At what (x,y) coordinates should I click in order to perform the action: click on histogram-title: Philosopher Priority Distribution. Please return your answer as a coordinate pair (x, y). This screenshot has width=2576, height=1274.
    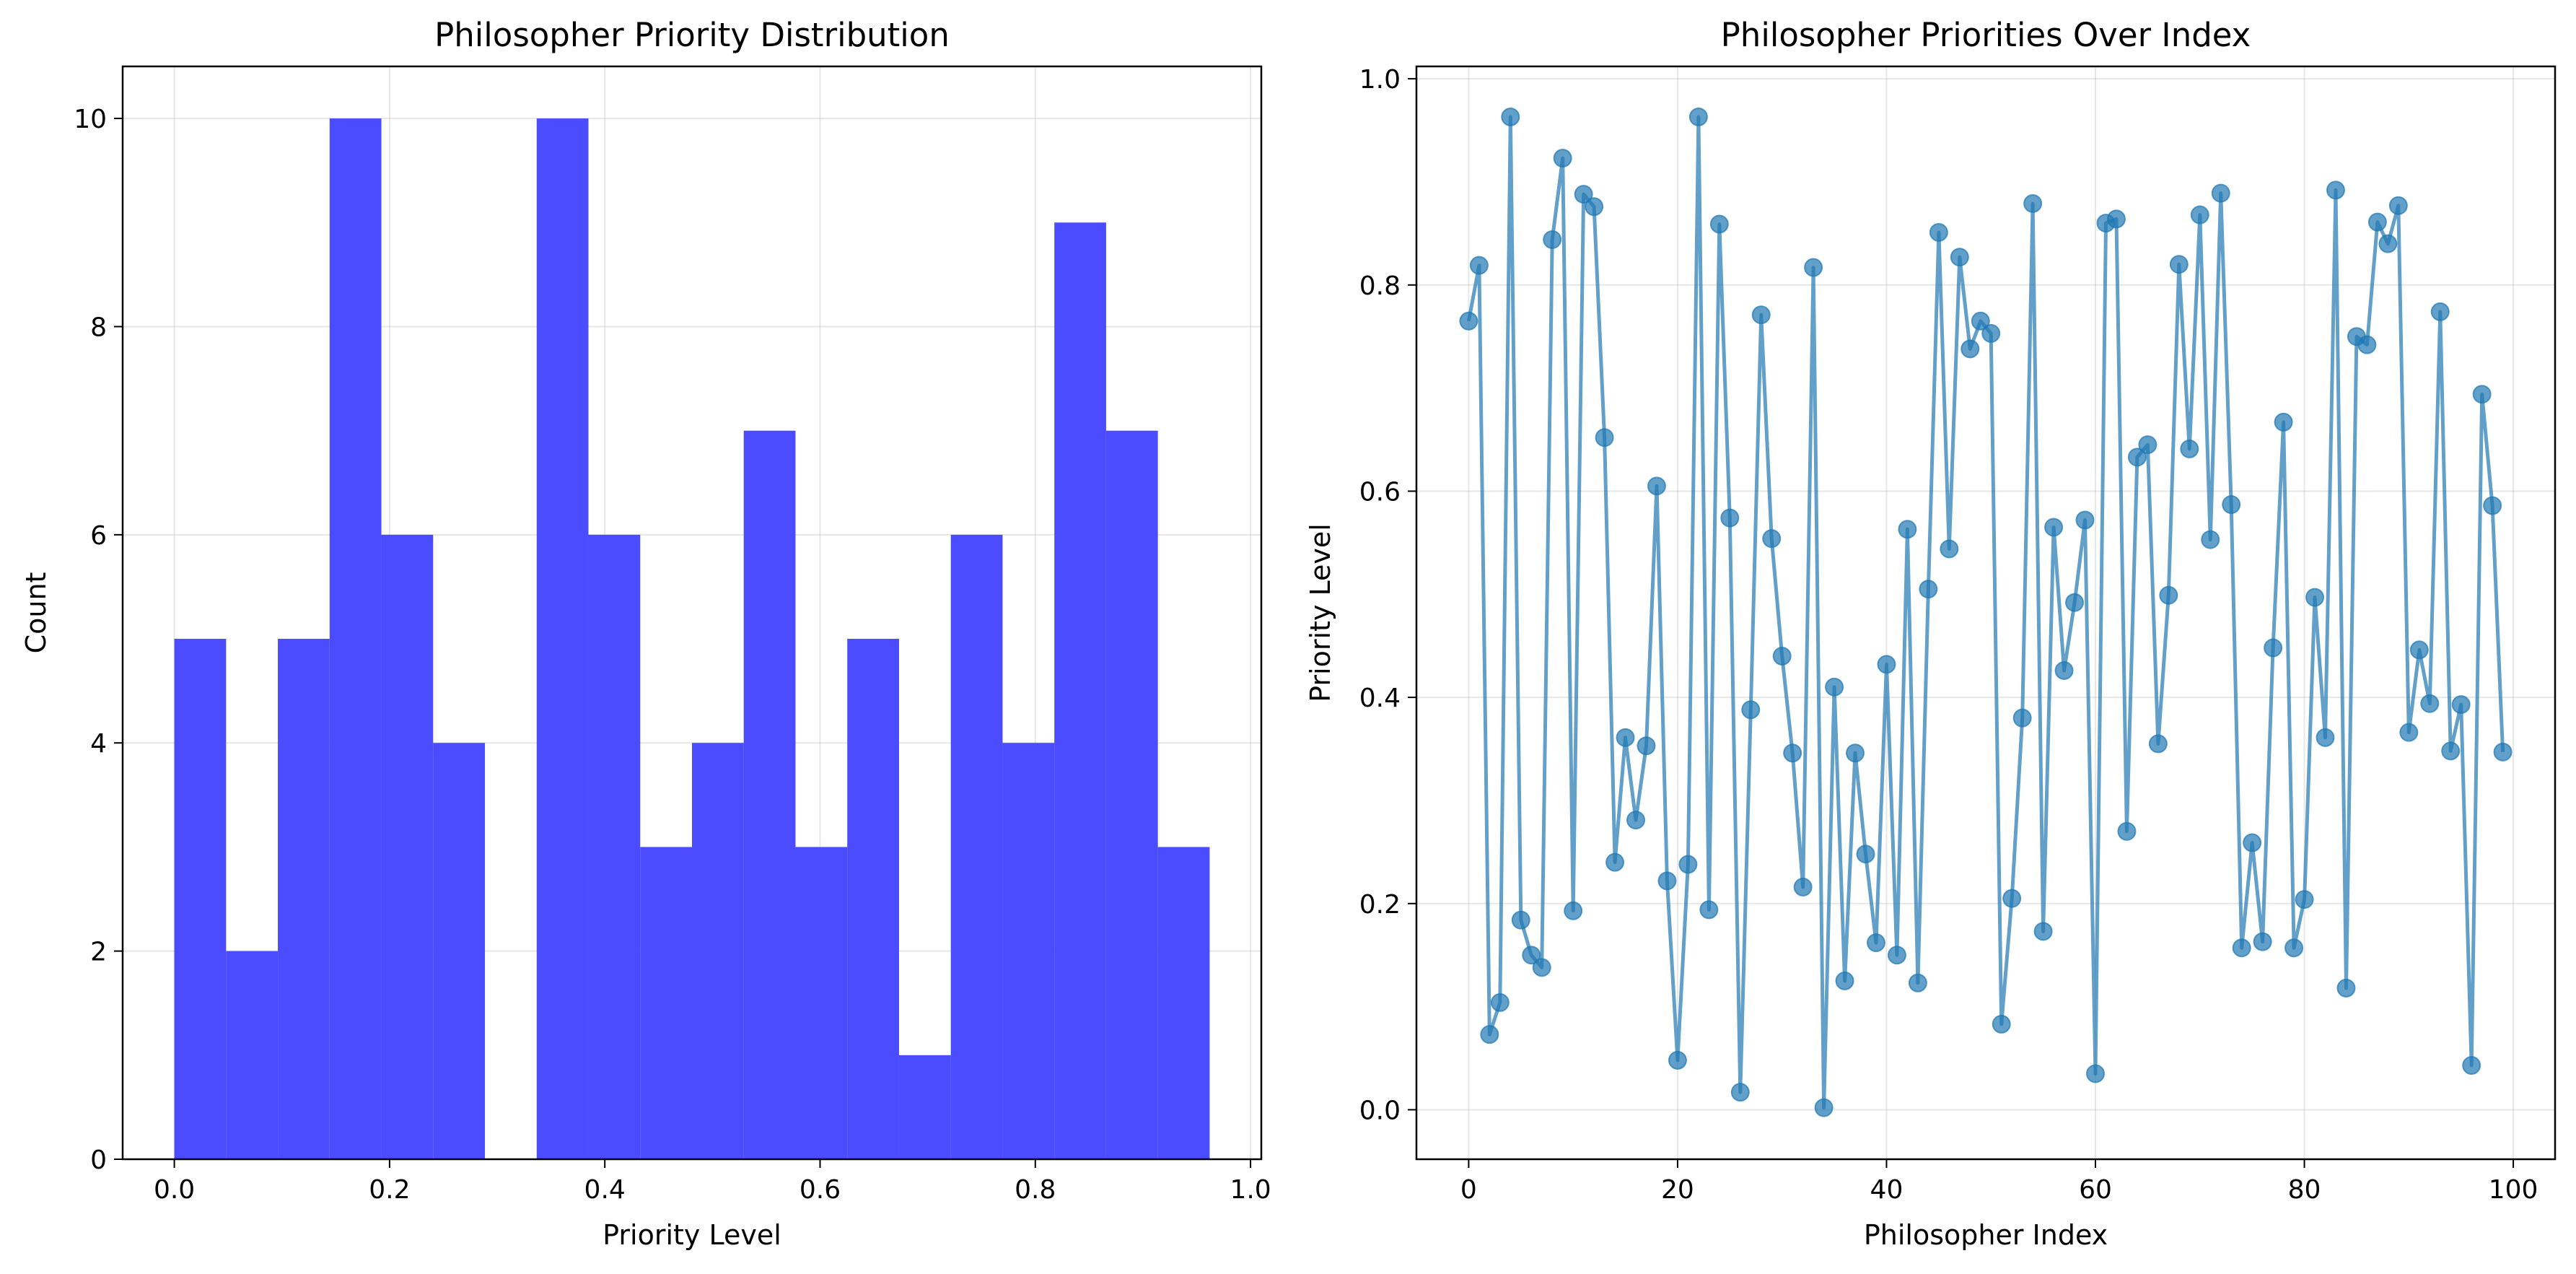
    Looking at the image, I should click on (692, 35).